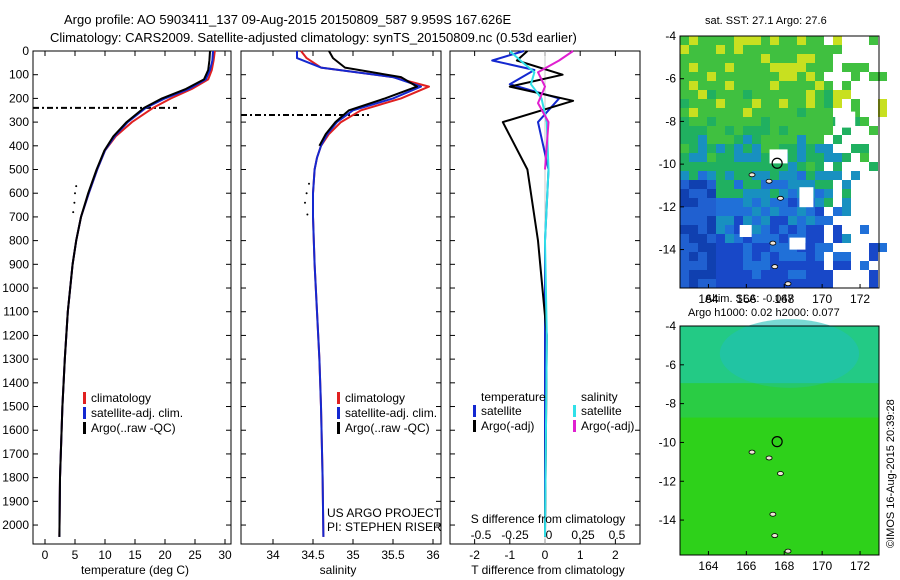 The height and width of the screenshot is (580, 900). I want to click on x-top-tick-label: 0, so click(549, 535).